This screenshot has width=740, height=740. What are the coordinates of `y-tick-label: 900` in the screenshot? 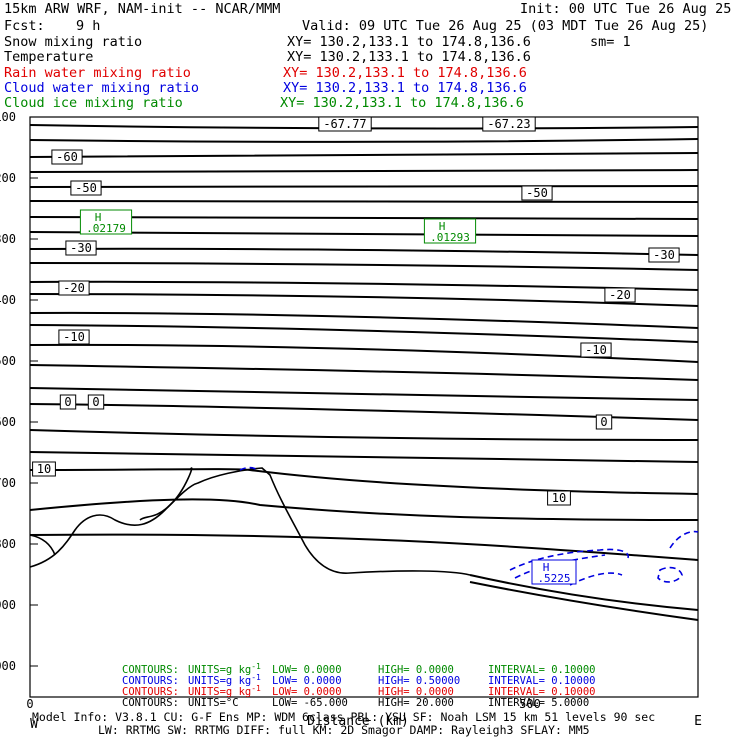 It's located at (8, 605).